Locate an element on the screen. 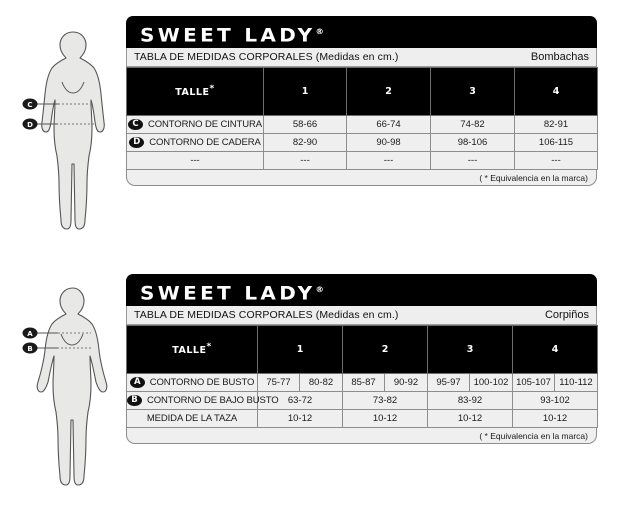 Image resolution: width=633 pixels, height=520 pixels. table-row: --- --- --- --- --- is located at coordinates (362, 160).